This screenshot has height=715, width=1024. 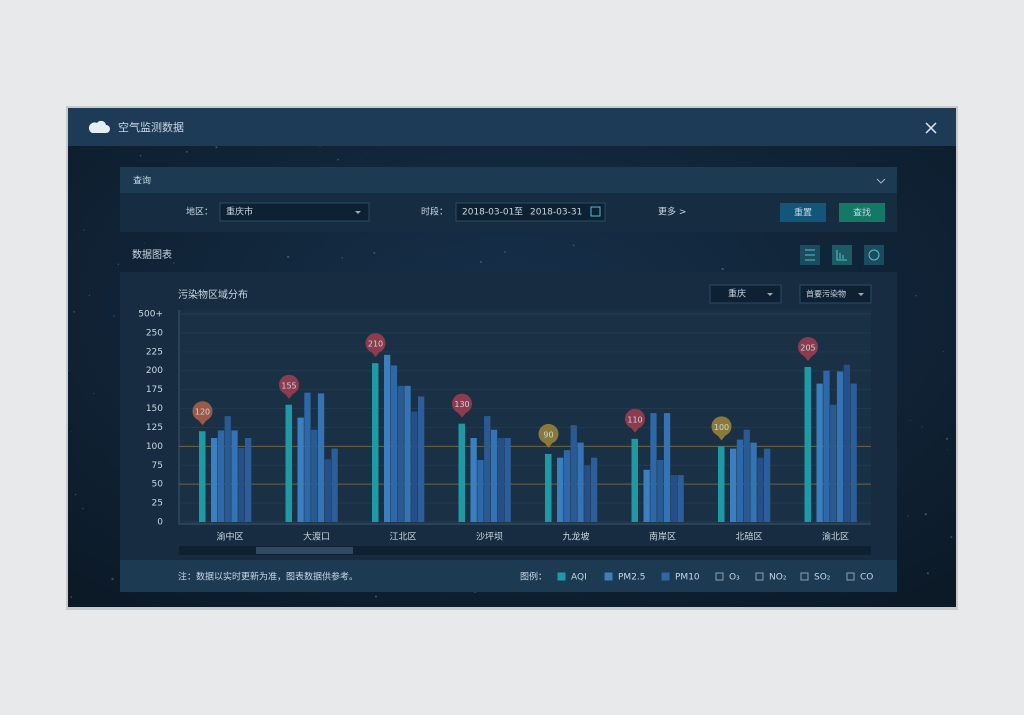 I want to click on refresh-icon, so click(x=874, y=255).